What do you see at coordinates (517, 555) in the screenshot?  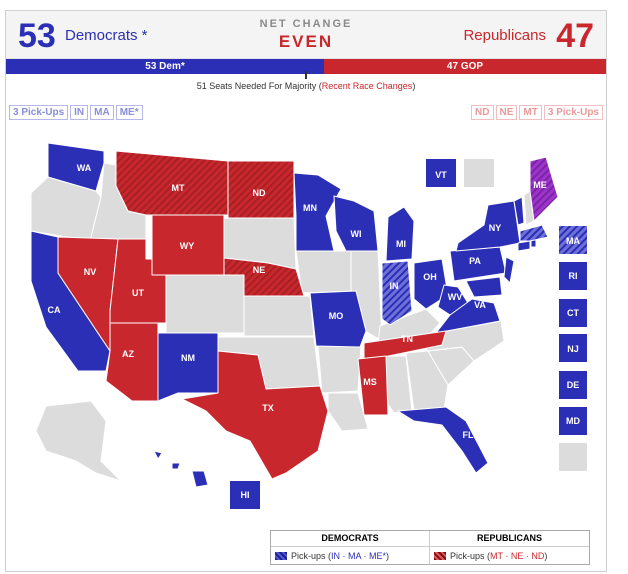 I see `legend-rep-states: MT · NE · ND` at bounding box center [517, 555].